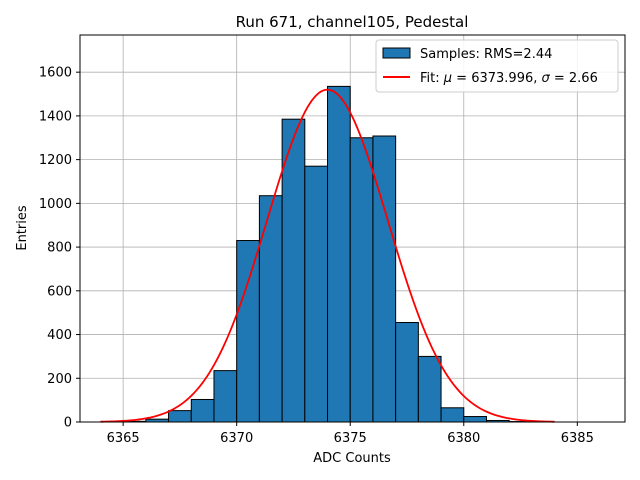 This screenshot has height=480, width=640. I want to click on x-tick-label: 6365, so click(123, 438).